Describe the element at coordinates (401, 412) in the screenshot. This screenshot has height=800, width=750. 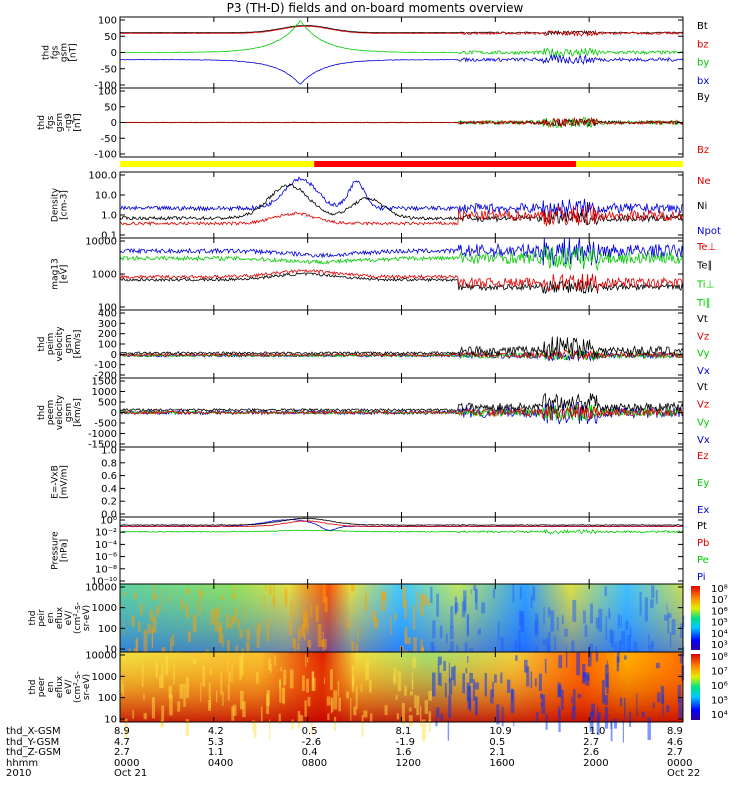
I see `series-line-peem` at that location.